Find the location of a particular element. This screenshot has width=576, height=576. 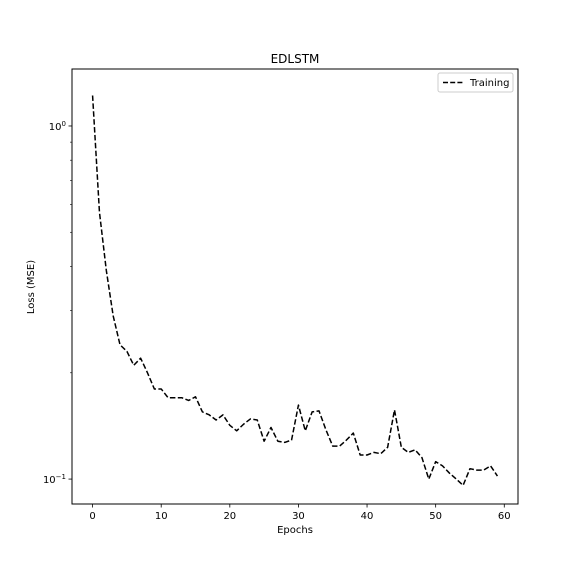

legend: Training is located at coordinates (475, 82).